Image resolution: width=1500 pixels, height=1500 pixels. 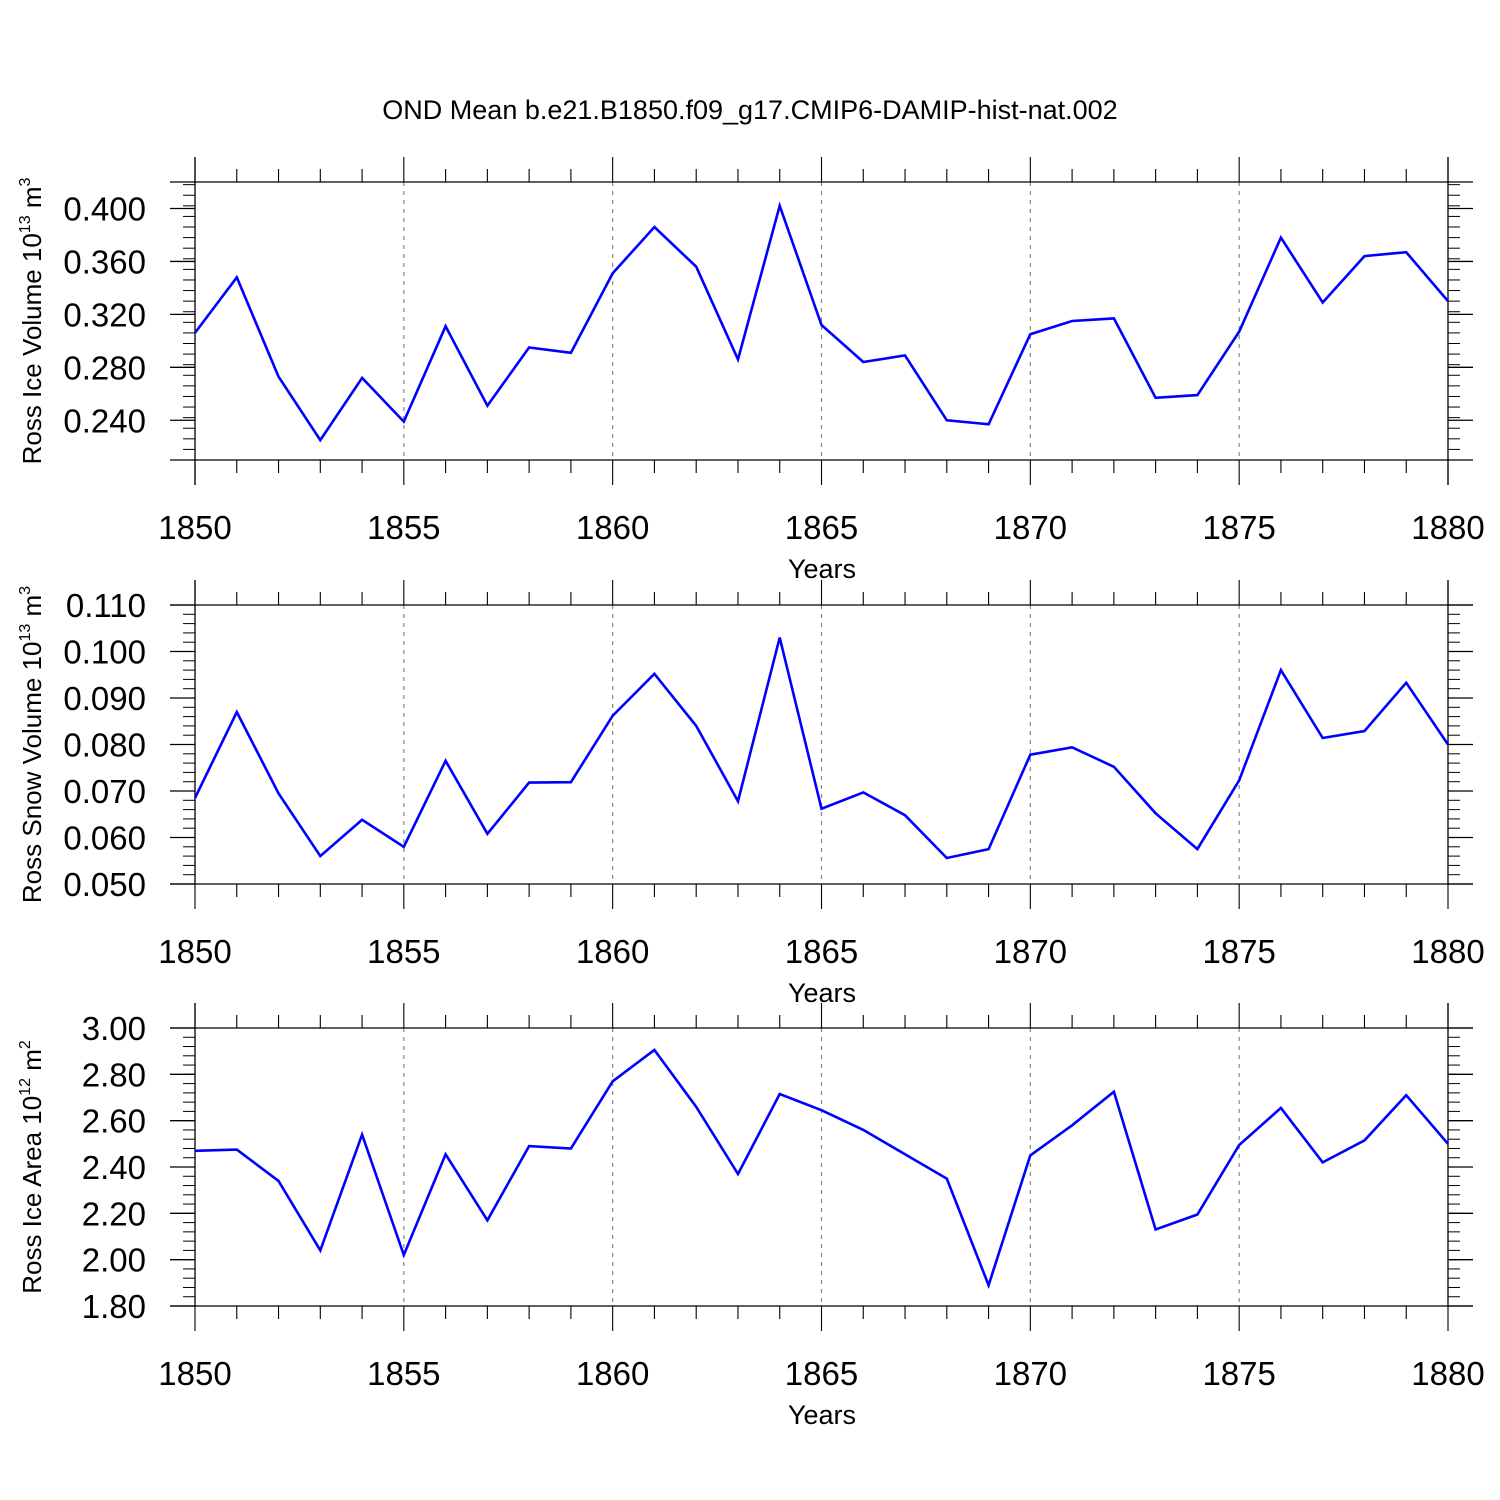 What do you see at coordinates (106, 605) in the screenshot?
I see `y-tick-label: 0.110` at bounding box center [106, 605].